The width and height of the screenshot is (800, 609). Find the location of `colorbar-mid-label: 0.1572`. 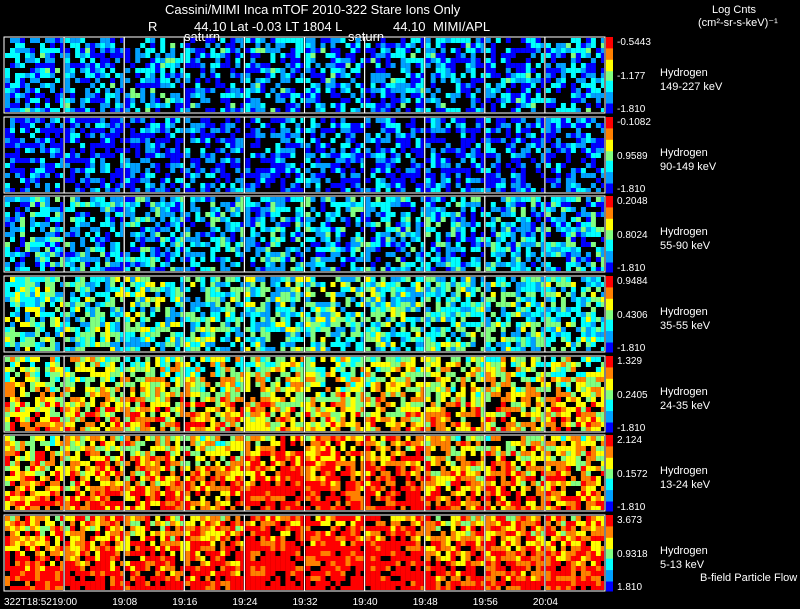

colorbar-mid-label: 0.1572 is located at coordinates (632, 474).